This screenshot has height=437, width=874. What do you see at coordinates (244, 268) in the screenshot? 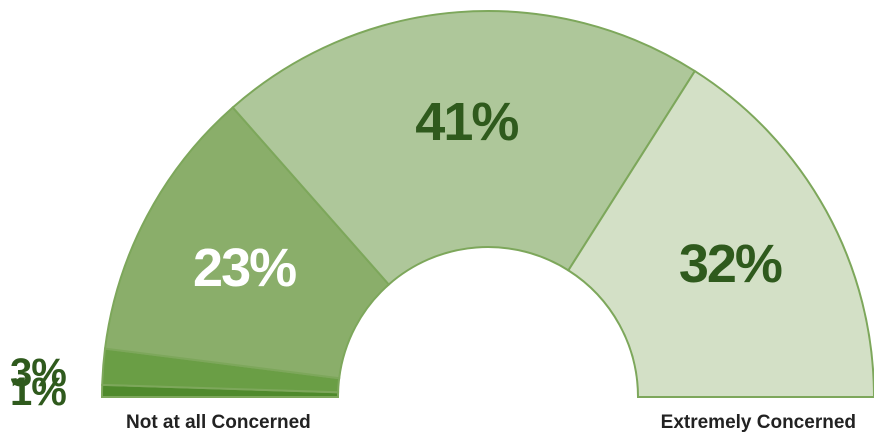
I see `segment-label-3: 23%` at bounding box center [244, 268].